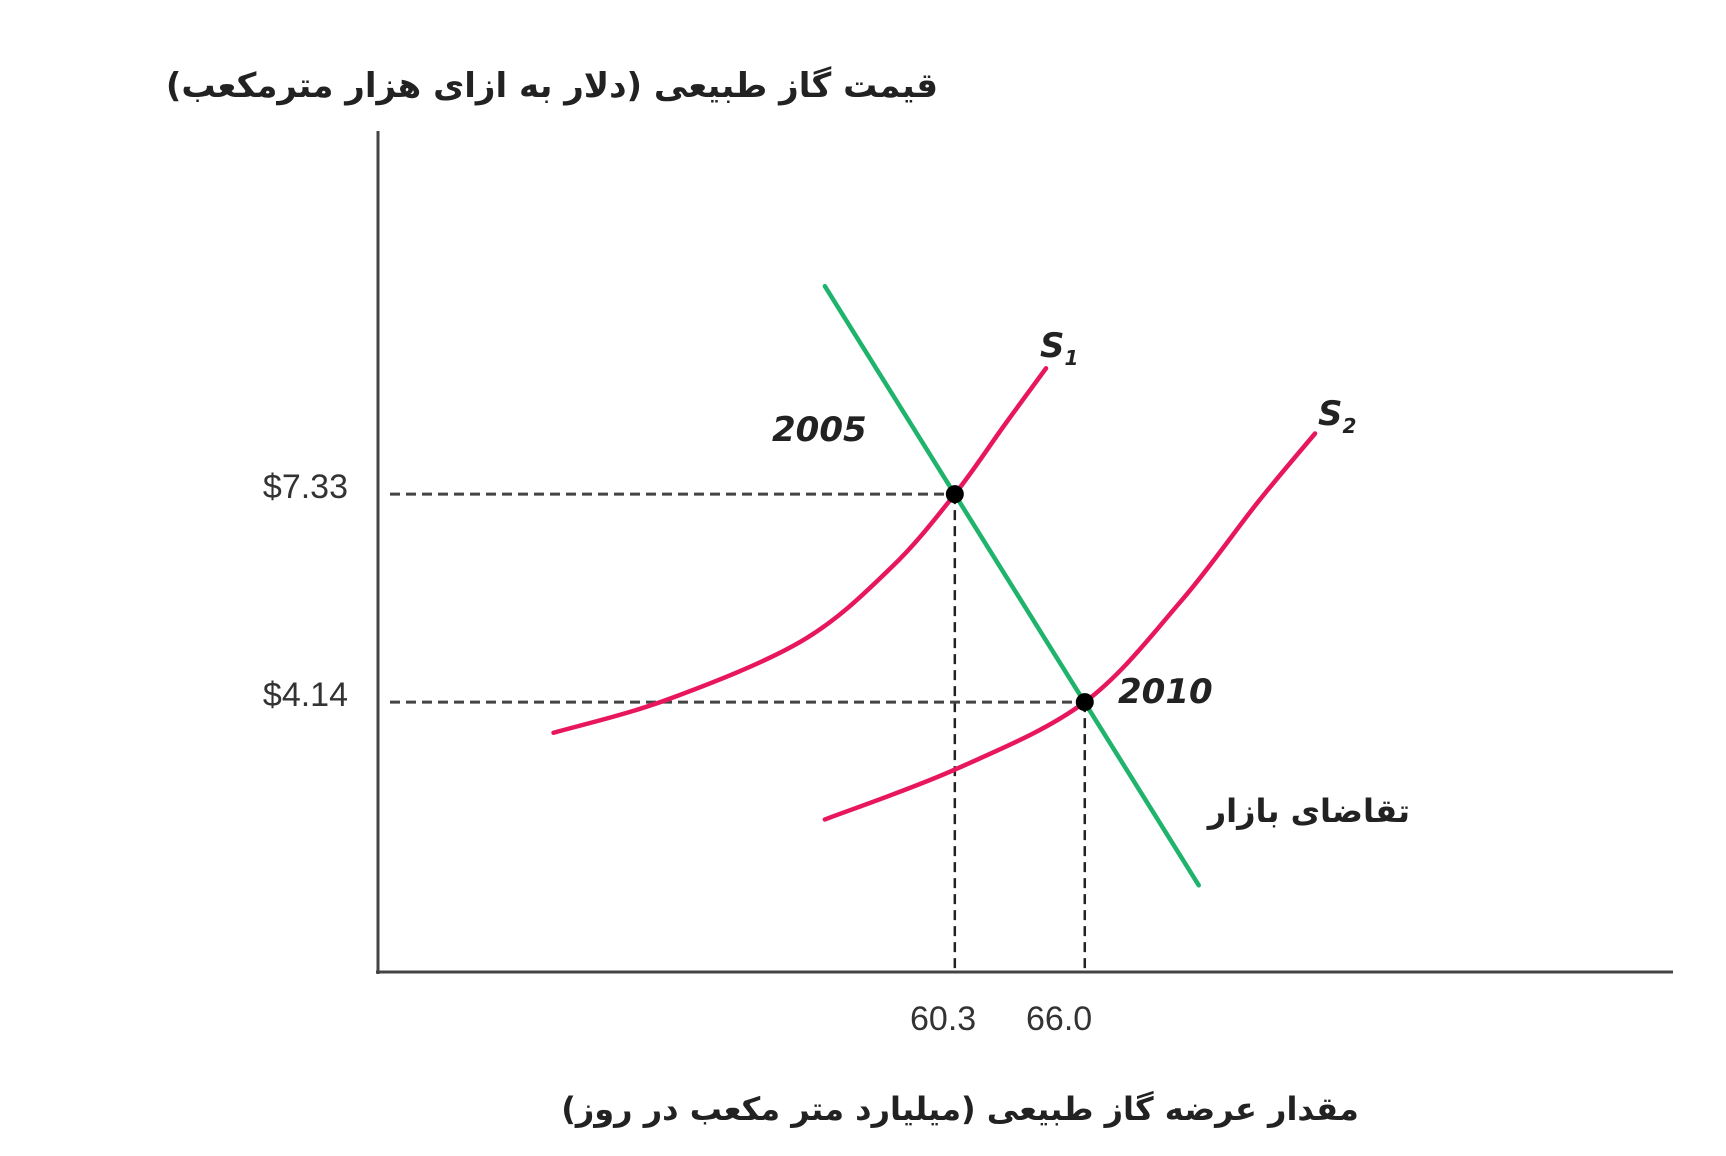 The height and width of the screenshot is (1156, 1726). I want to click on y-tick-label-7.33: $7.33, so click(305, 487).